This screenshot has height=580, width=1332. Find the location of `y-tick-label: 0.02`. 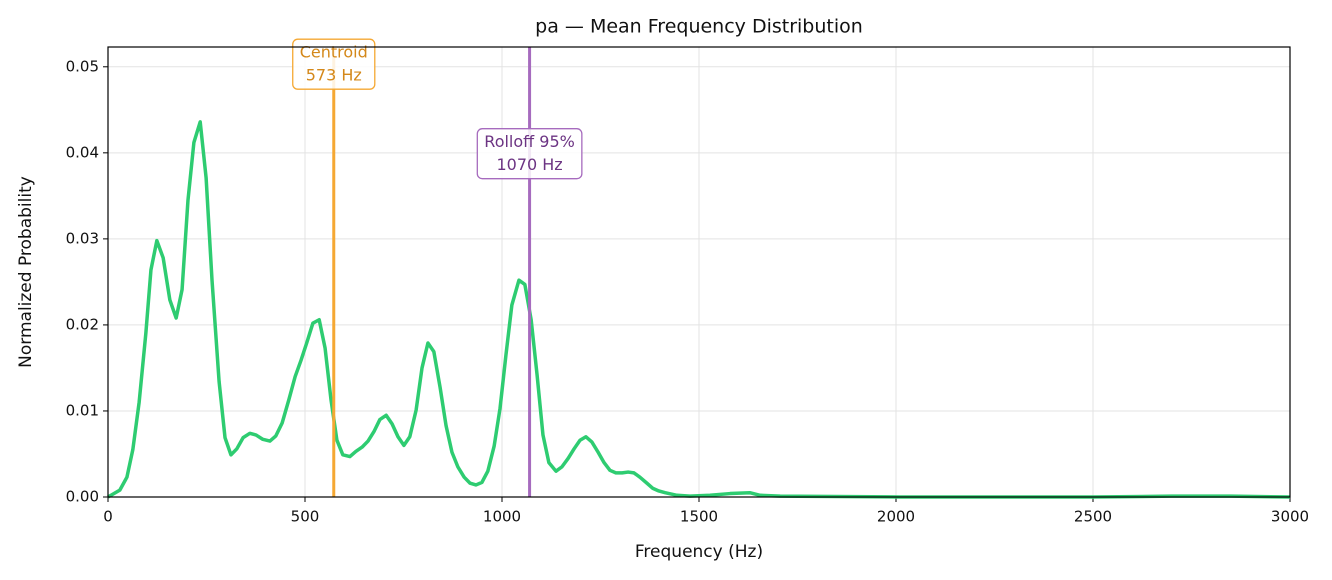

y-tick-label: 0.02 is located at coordinates (82, 324).